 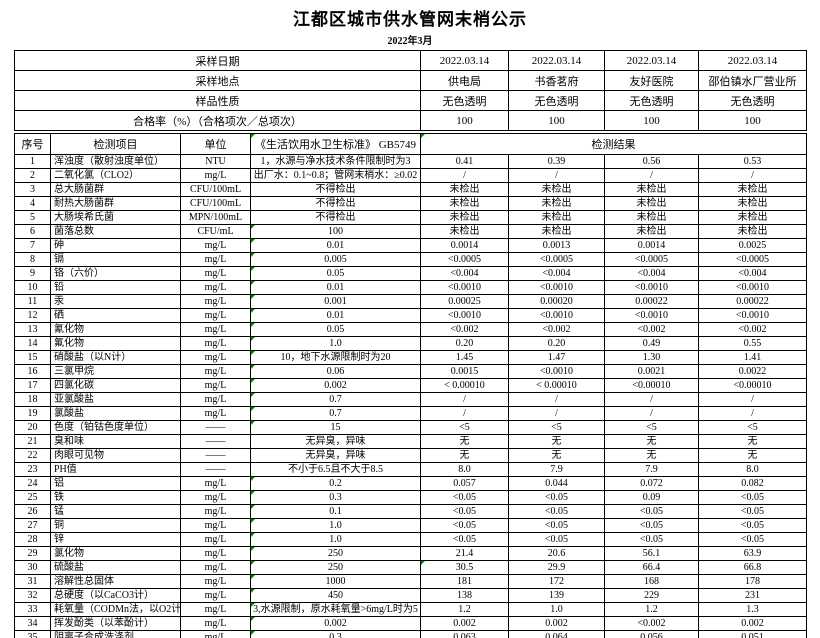 I want to click on cell-item: 铁, so click(x=115, y=497).